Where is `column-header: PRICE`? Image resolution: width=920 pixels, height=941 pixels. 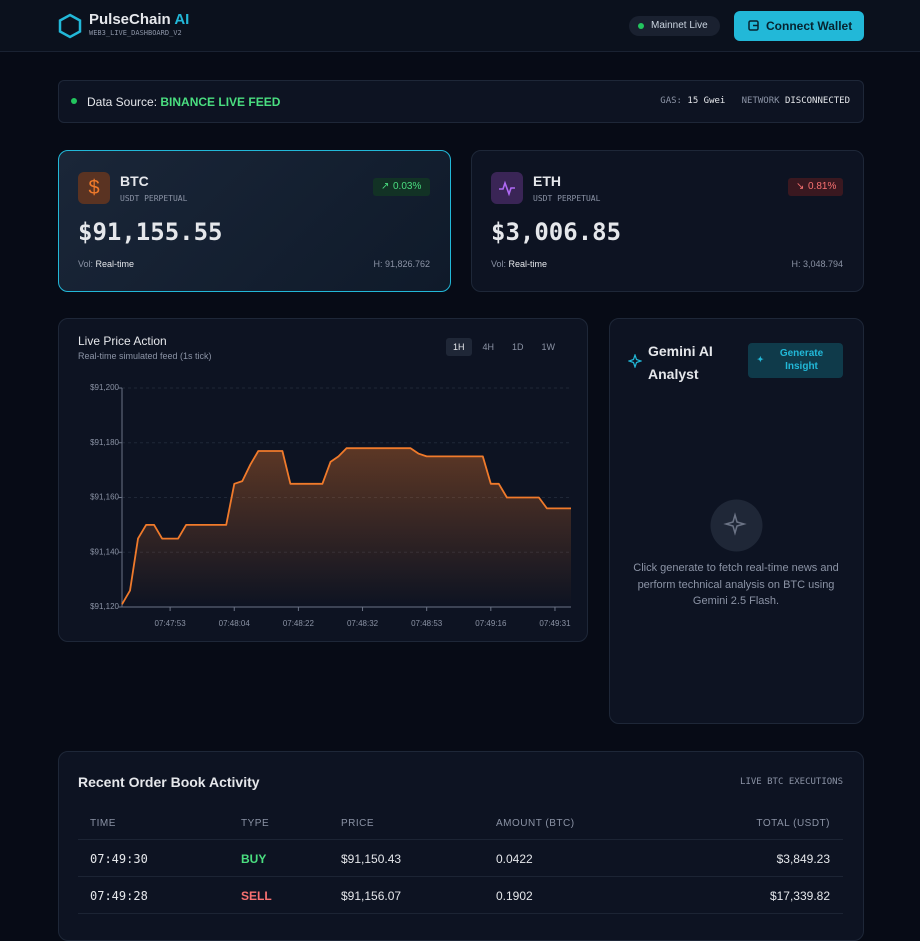
column-header: PRICE is located at coordinates (358, 823).